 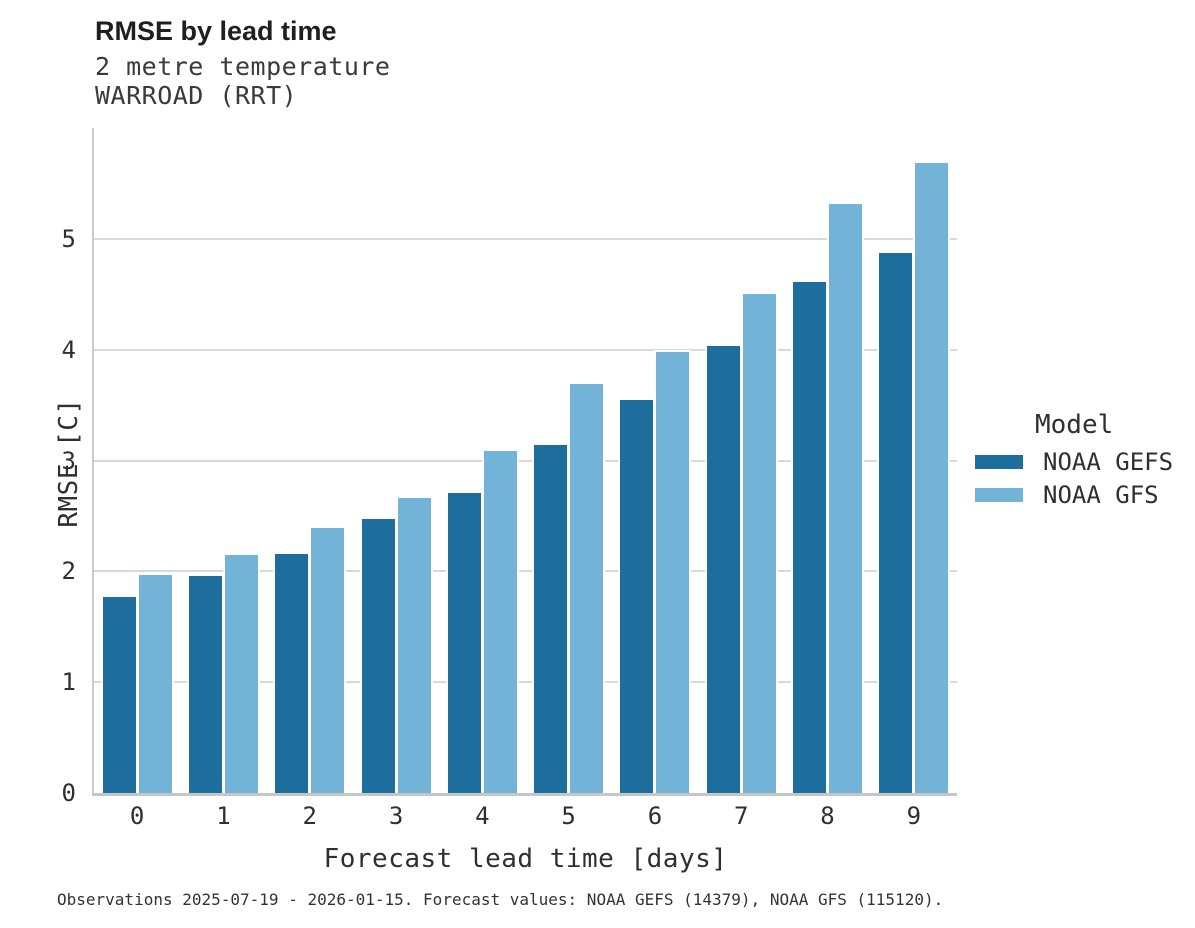 I want to click on x-tick-label-5: 5, so click(x=568, y=816).